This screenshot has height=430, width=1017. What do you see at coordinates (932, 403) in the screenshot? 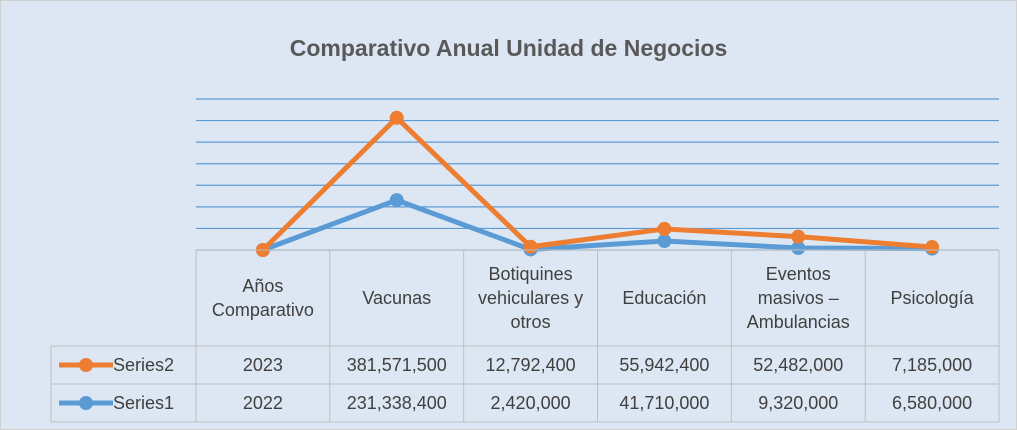
I see `data-table-value: 6,580,000` at bounding box center [932, 403].